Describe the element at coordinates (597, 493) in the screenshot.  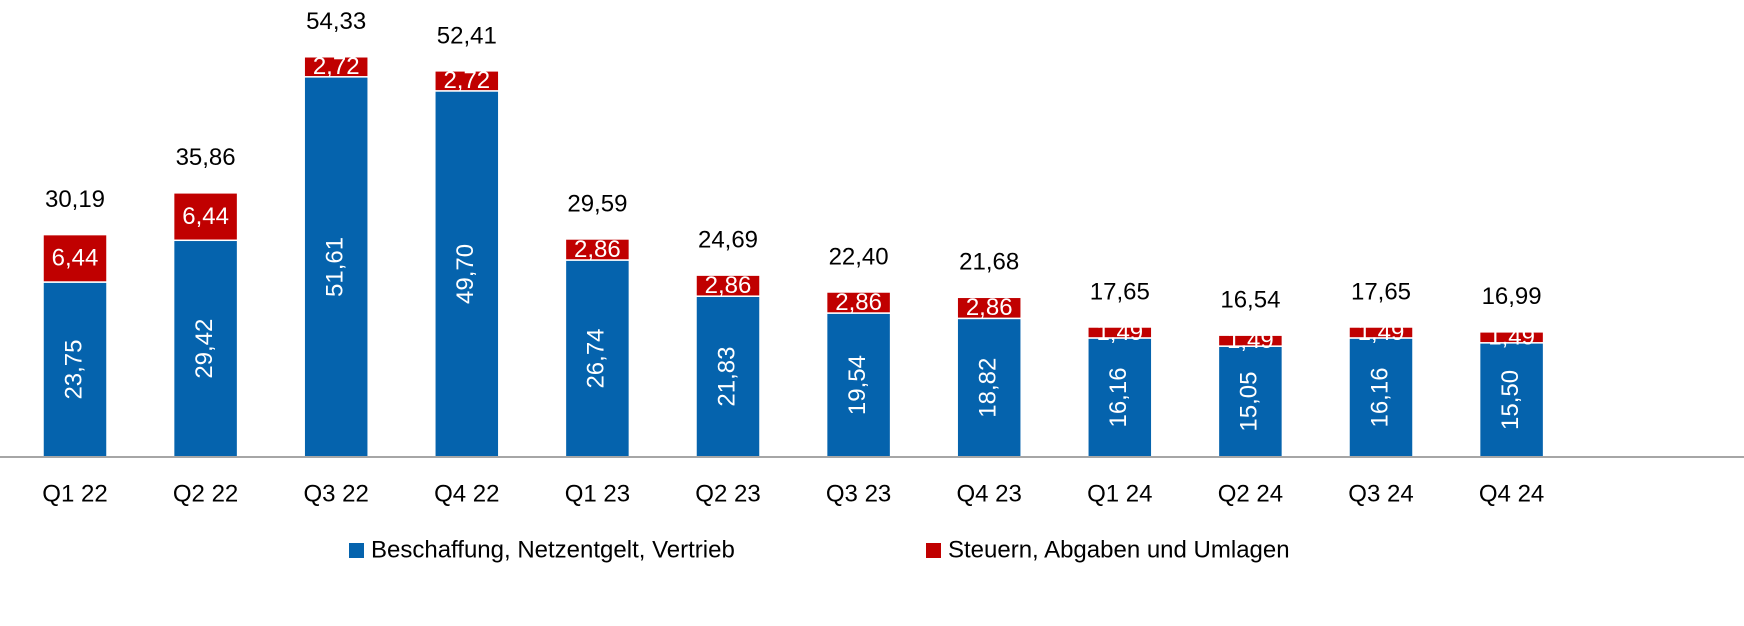
I see `x-tick-label: Q1 23` at that location.